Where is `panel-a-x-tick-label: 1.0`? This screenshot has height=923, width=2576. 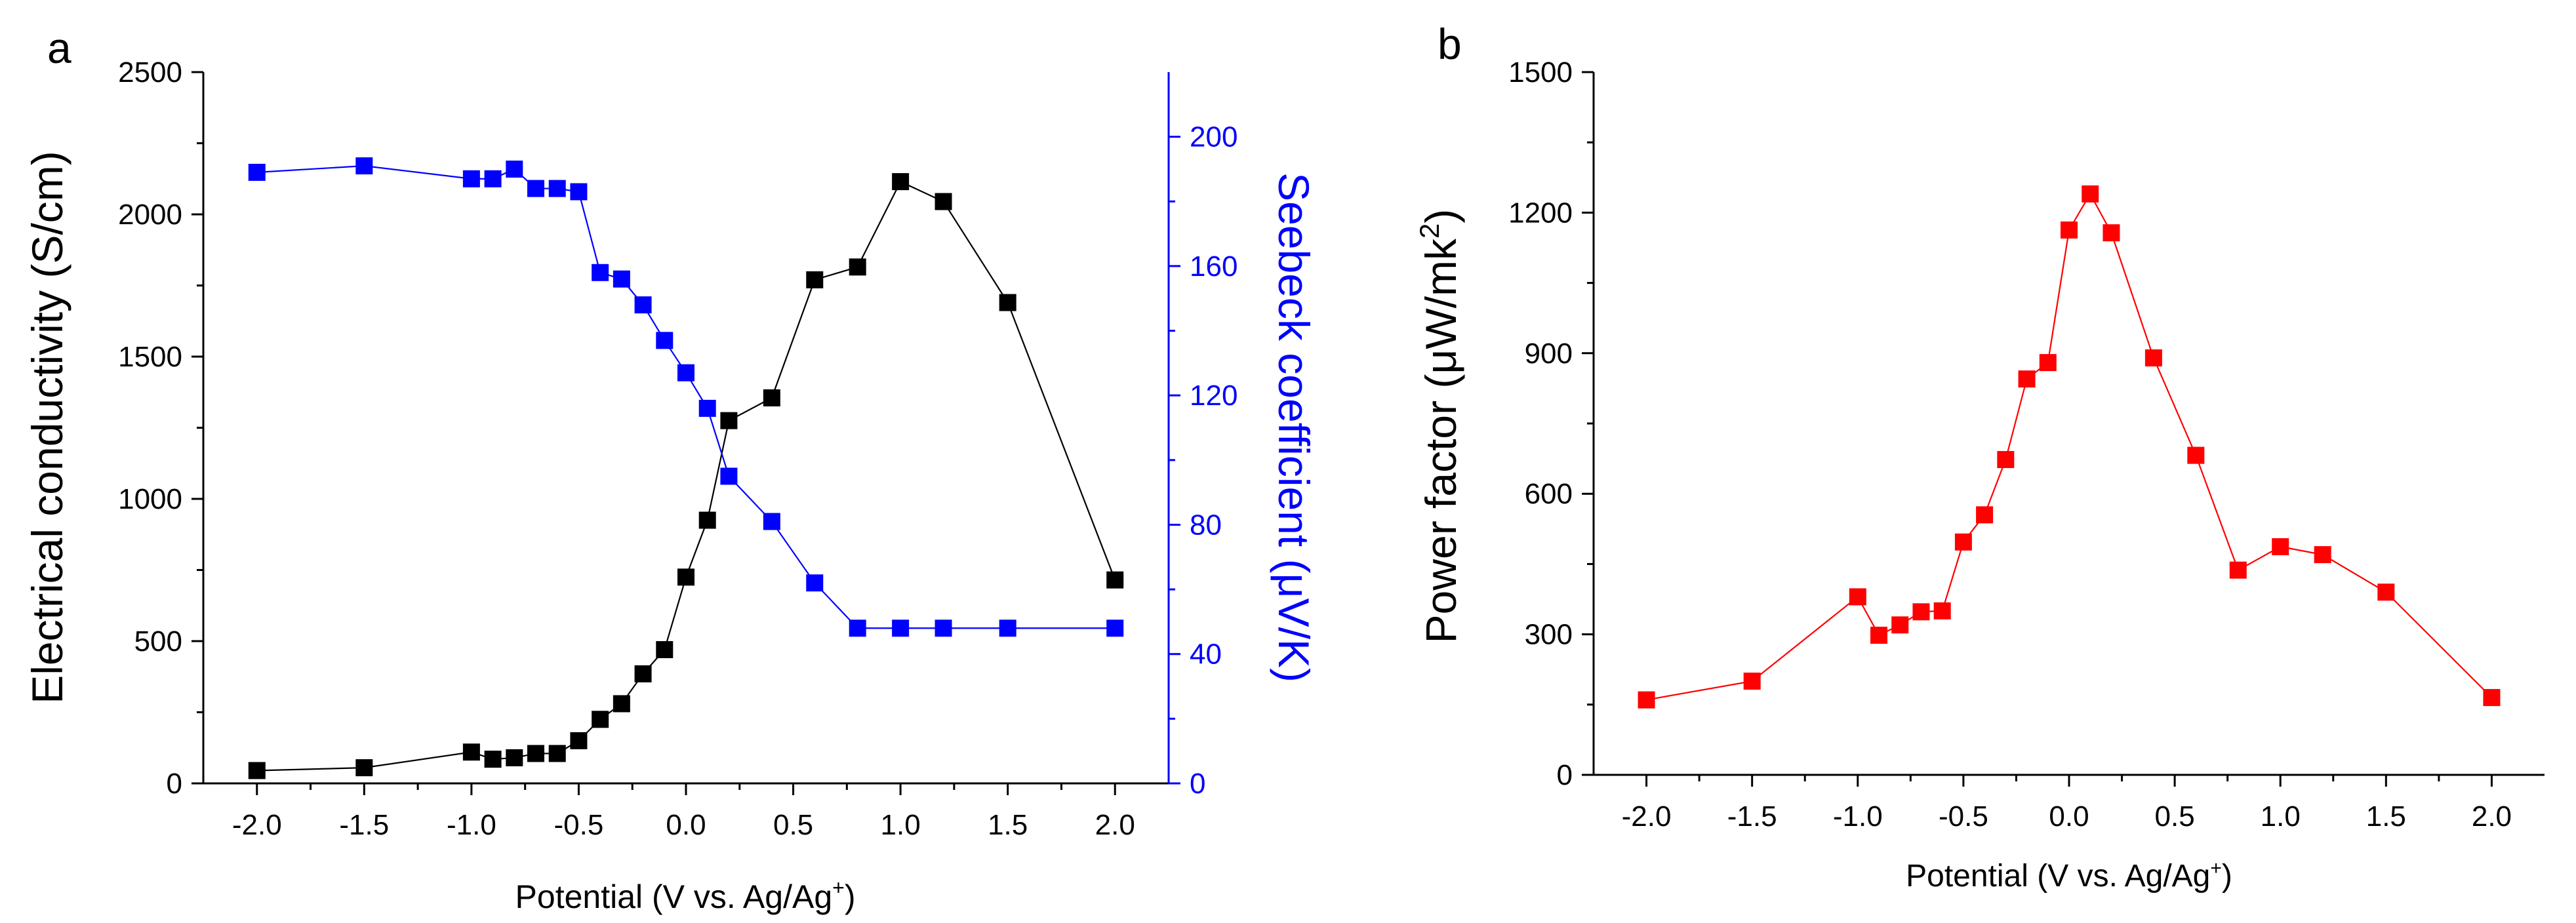
panel-a-x-tick-label: 1.0 is located at coordinates (901, 825).